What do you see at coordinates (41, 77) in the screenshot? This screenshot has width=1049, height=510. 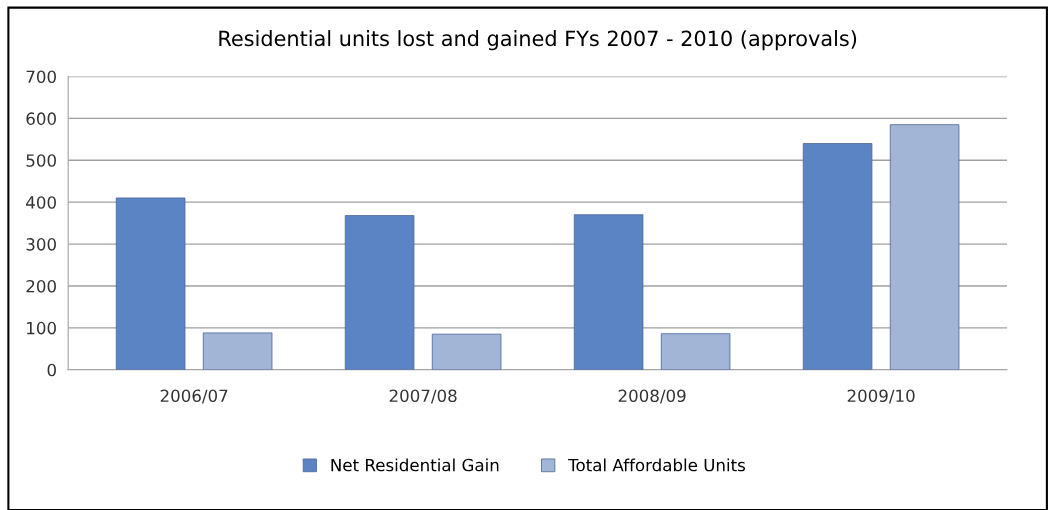 I see `y-tick-label: 700` at bounding box center [41, 77].